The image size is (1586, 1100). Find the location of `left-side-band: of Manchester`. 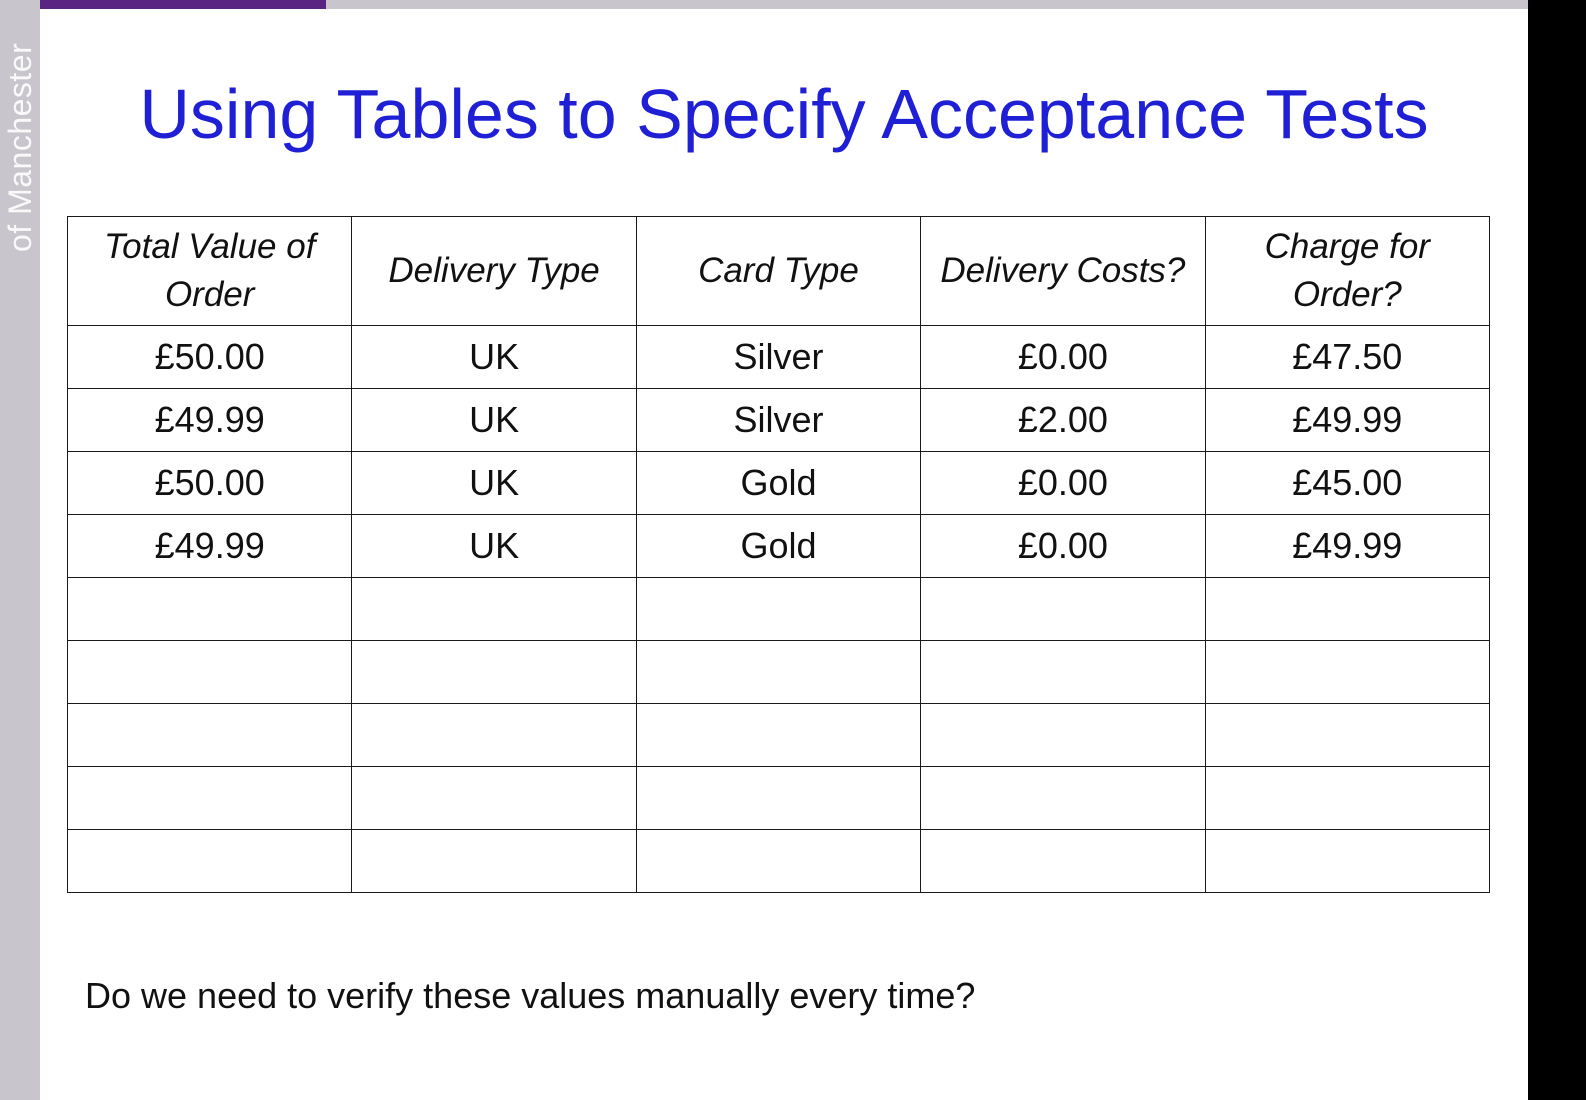

left-side-band: of Manchester is located at coordinates (20, 550).